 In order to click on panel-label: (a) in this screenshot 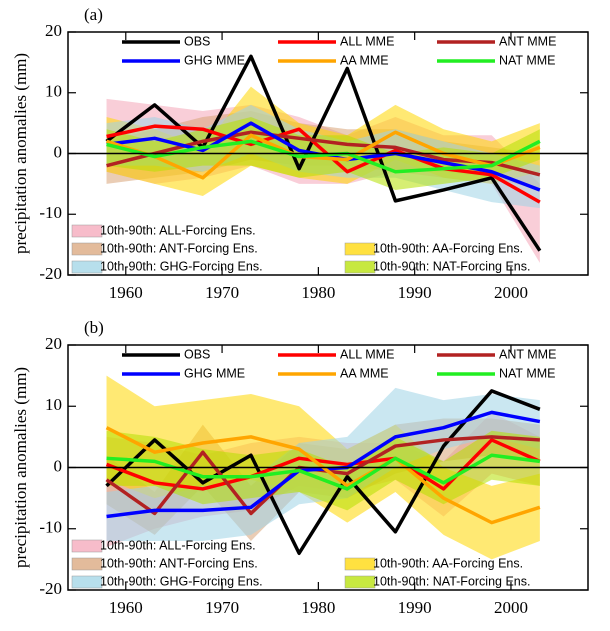, I will do `click(93, 14)`.